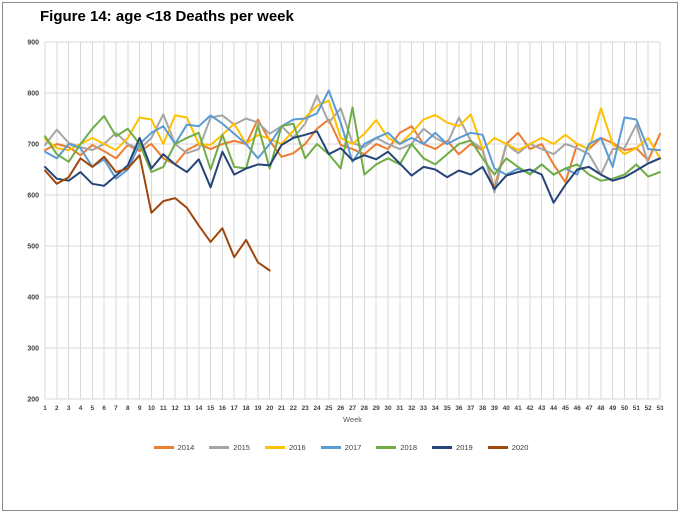  What do you see at coordinates (33, 298) in the screenshot?
I see `y-tick-label: 400` at bounding box center [33, 298].